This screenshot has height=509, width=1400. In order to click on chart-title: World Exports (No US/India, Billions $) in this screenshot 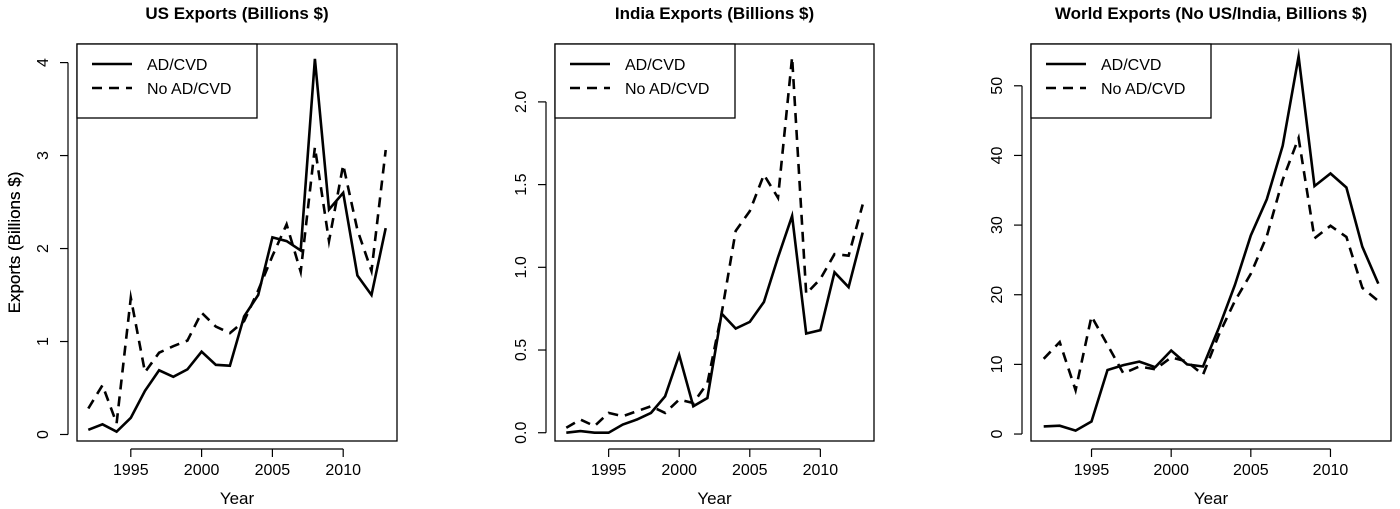, I will do `click(1211, 13)`.